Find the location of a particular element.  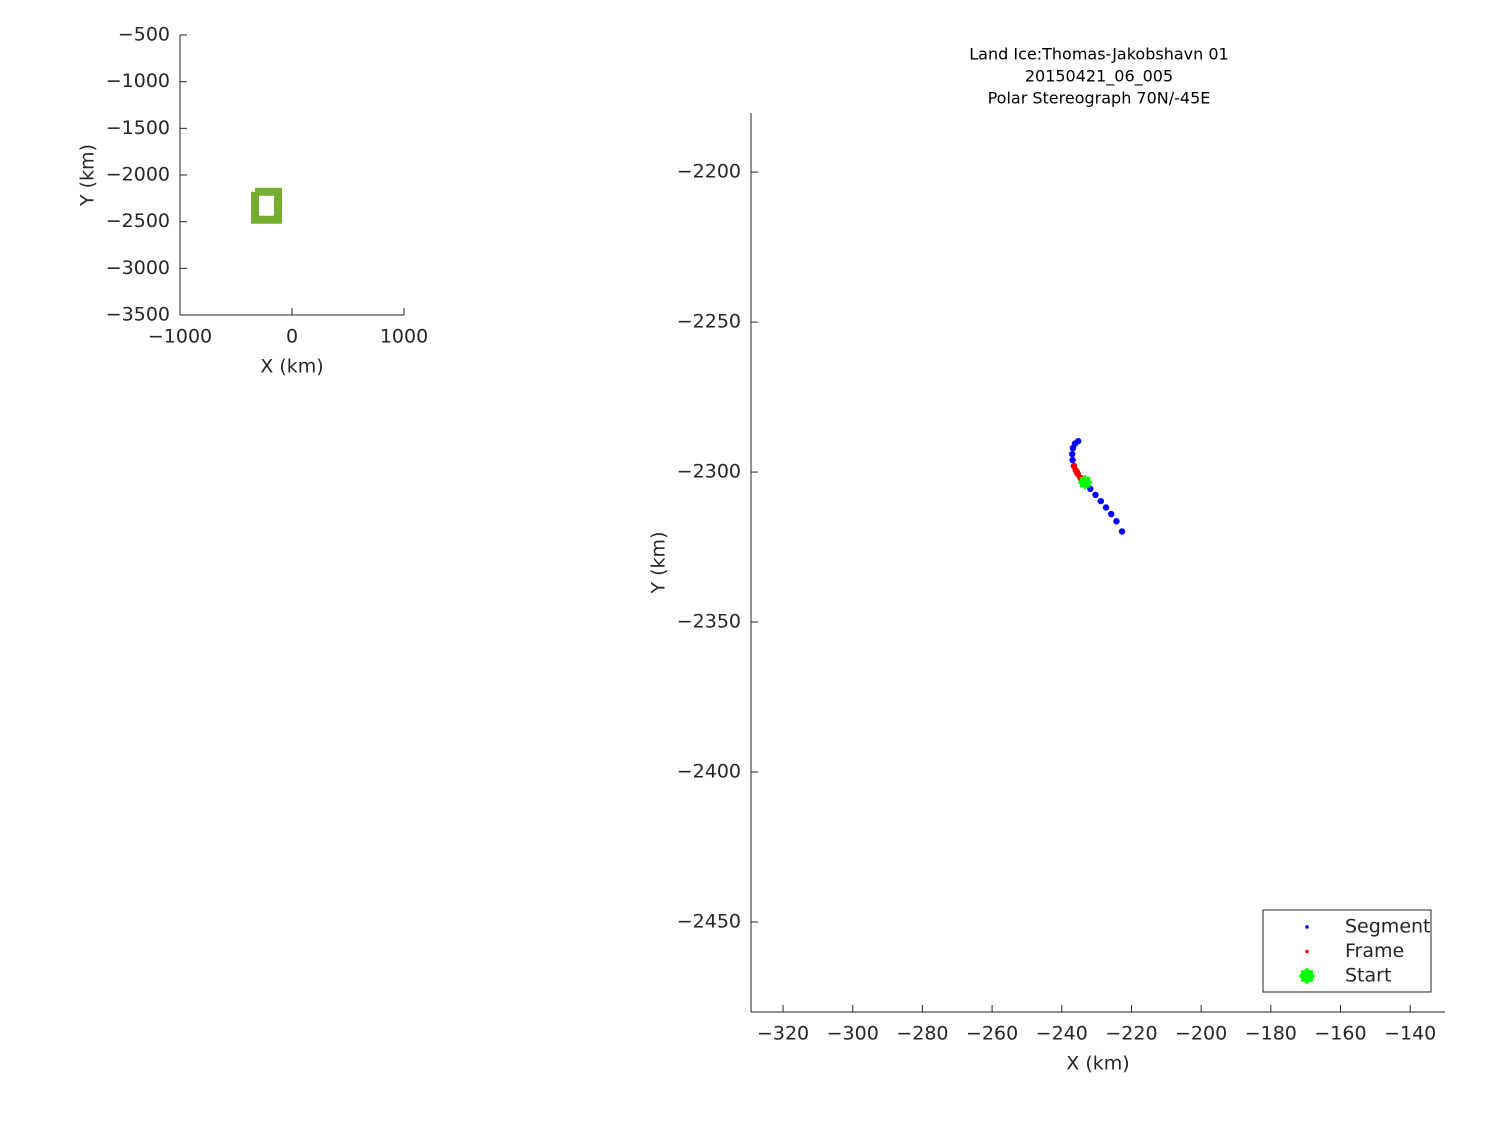

x-tick-label: −300 is located at coordinates (853, 1034).